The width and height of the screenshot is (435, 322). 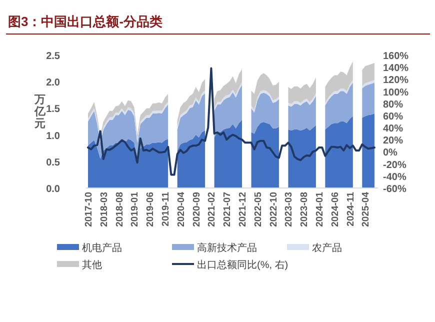 What do you see at coordinates (53, 136) in the screenshot?
I see `y-tick-label: 1.0` at bounding box center [53, 136].